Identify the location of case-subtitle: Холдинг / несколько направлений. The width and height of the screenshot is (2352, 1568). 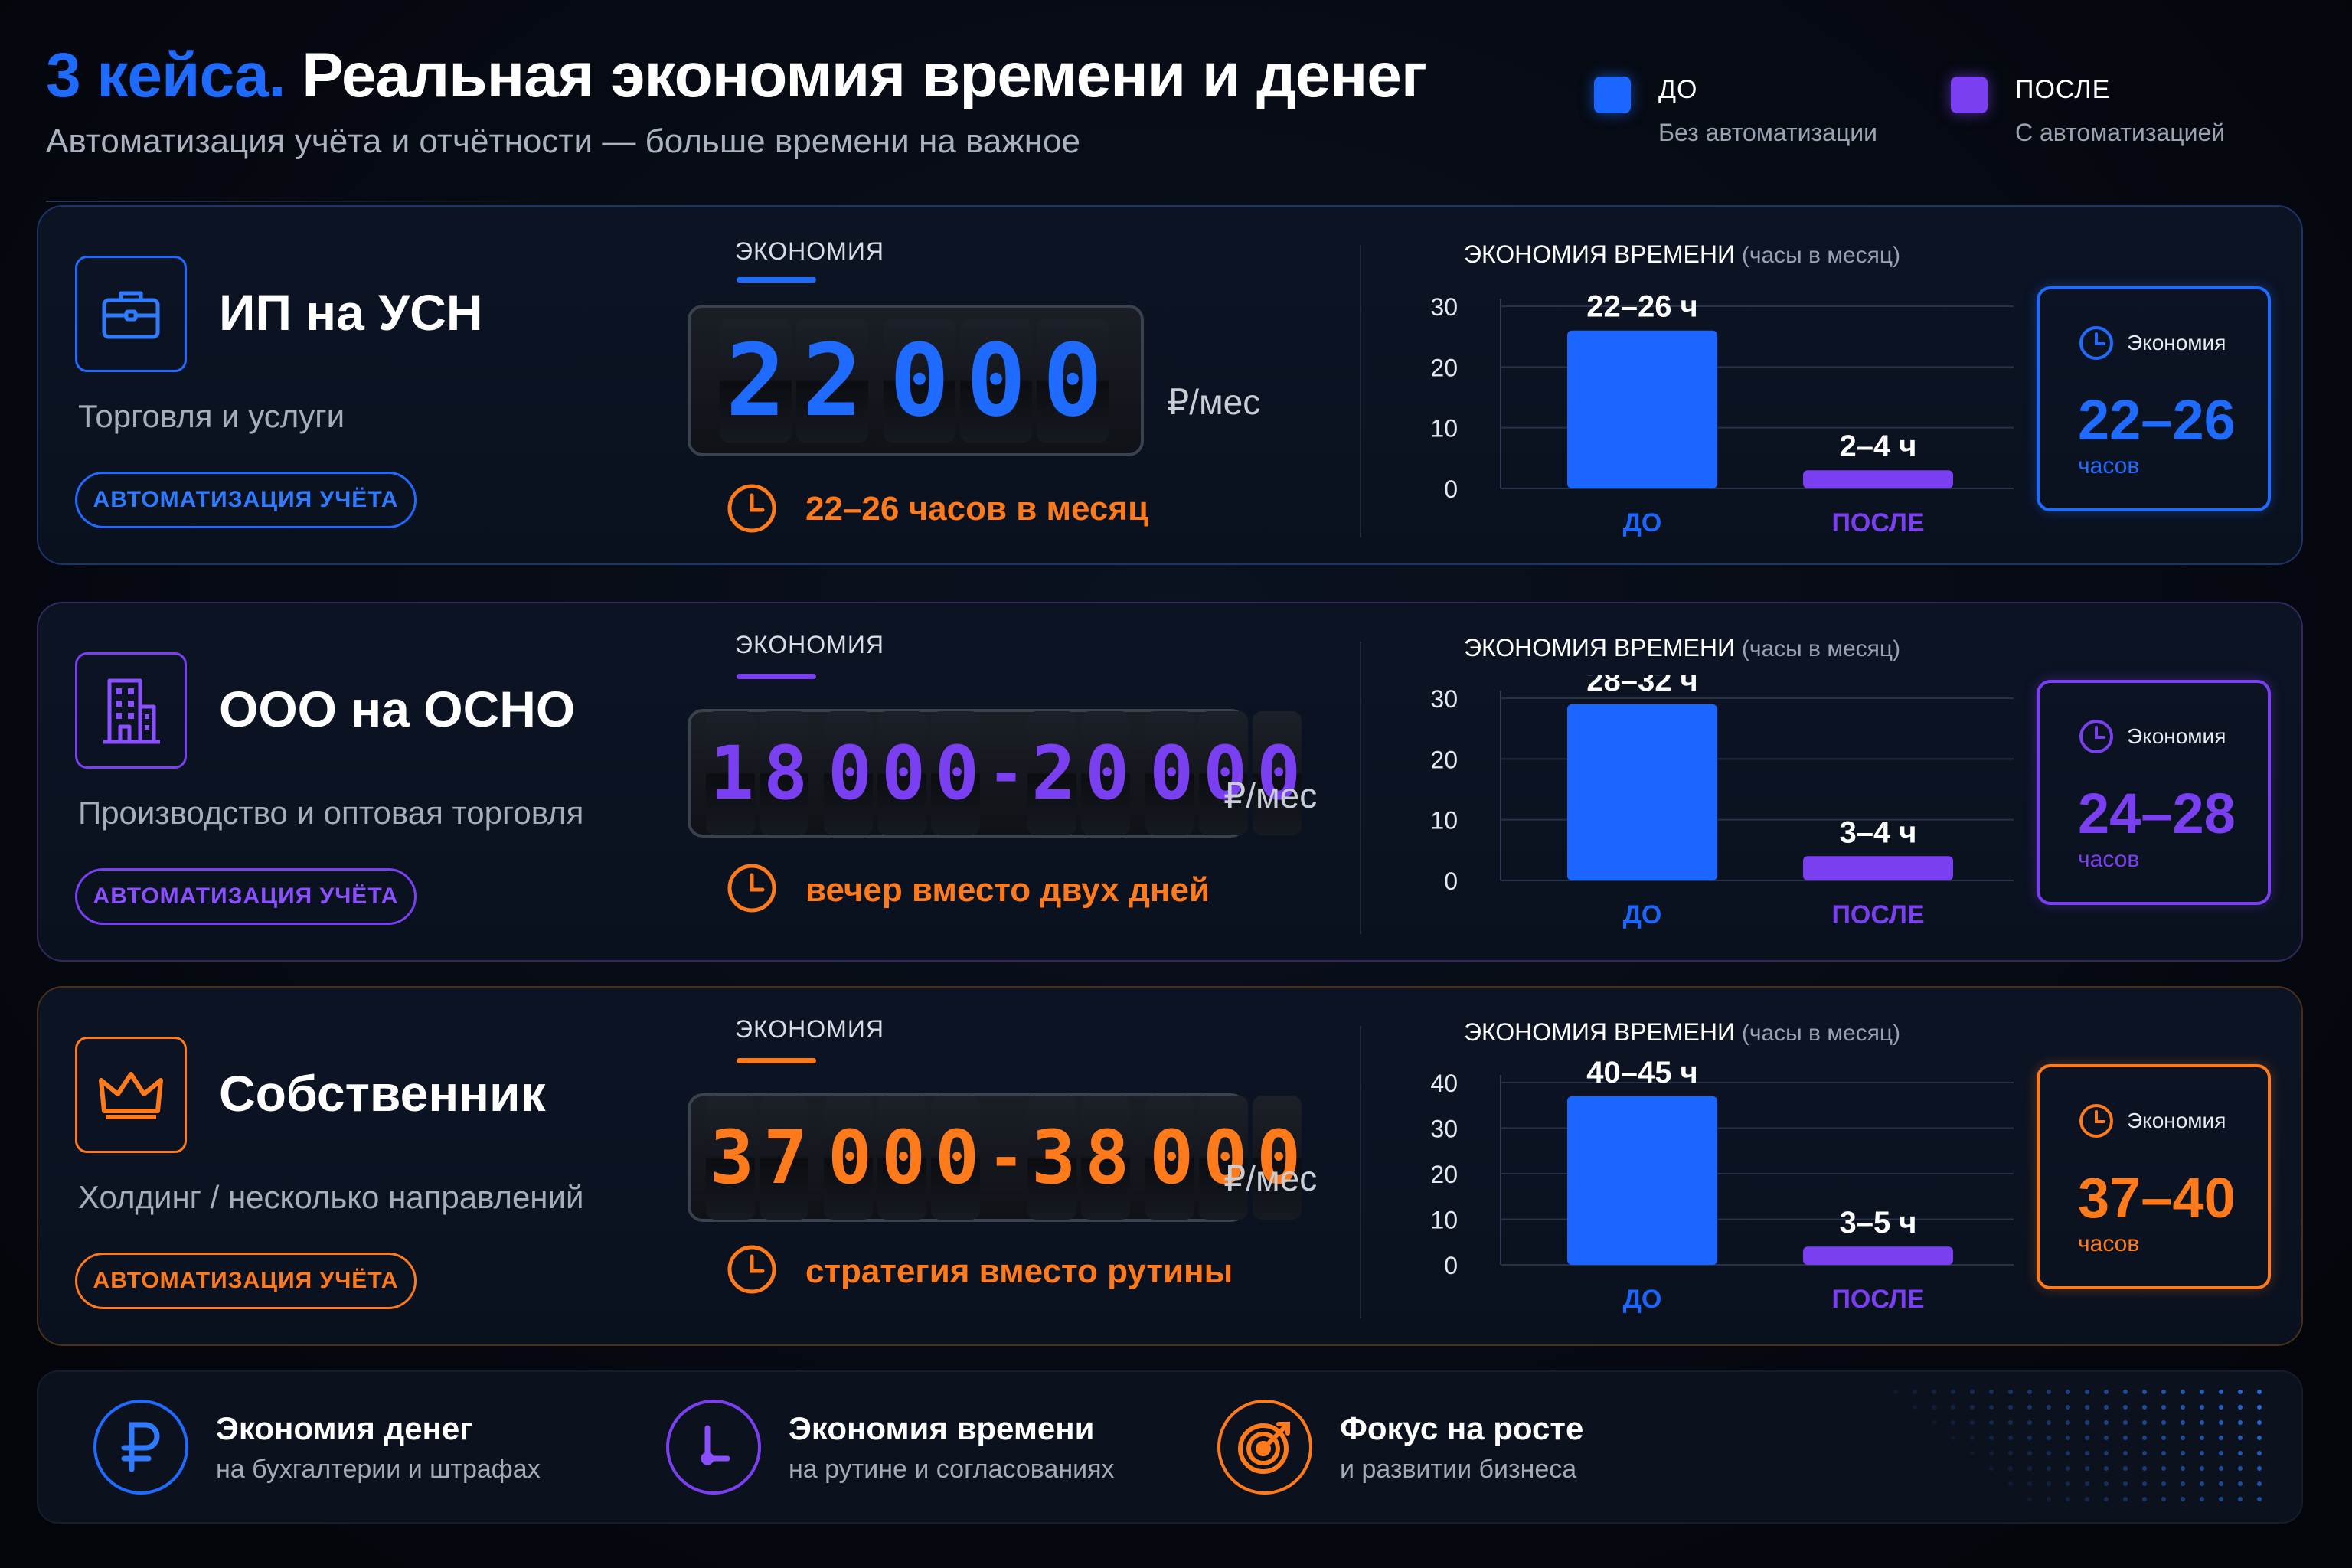
(331, 1197).